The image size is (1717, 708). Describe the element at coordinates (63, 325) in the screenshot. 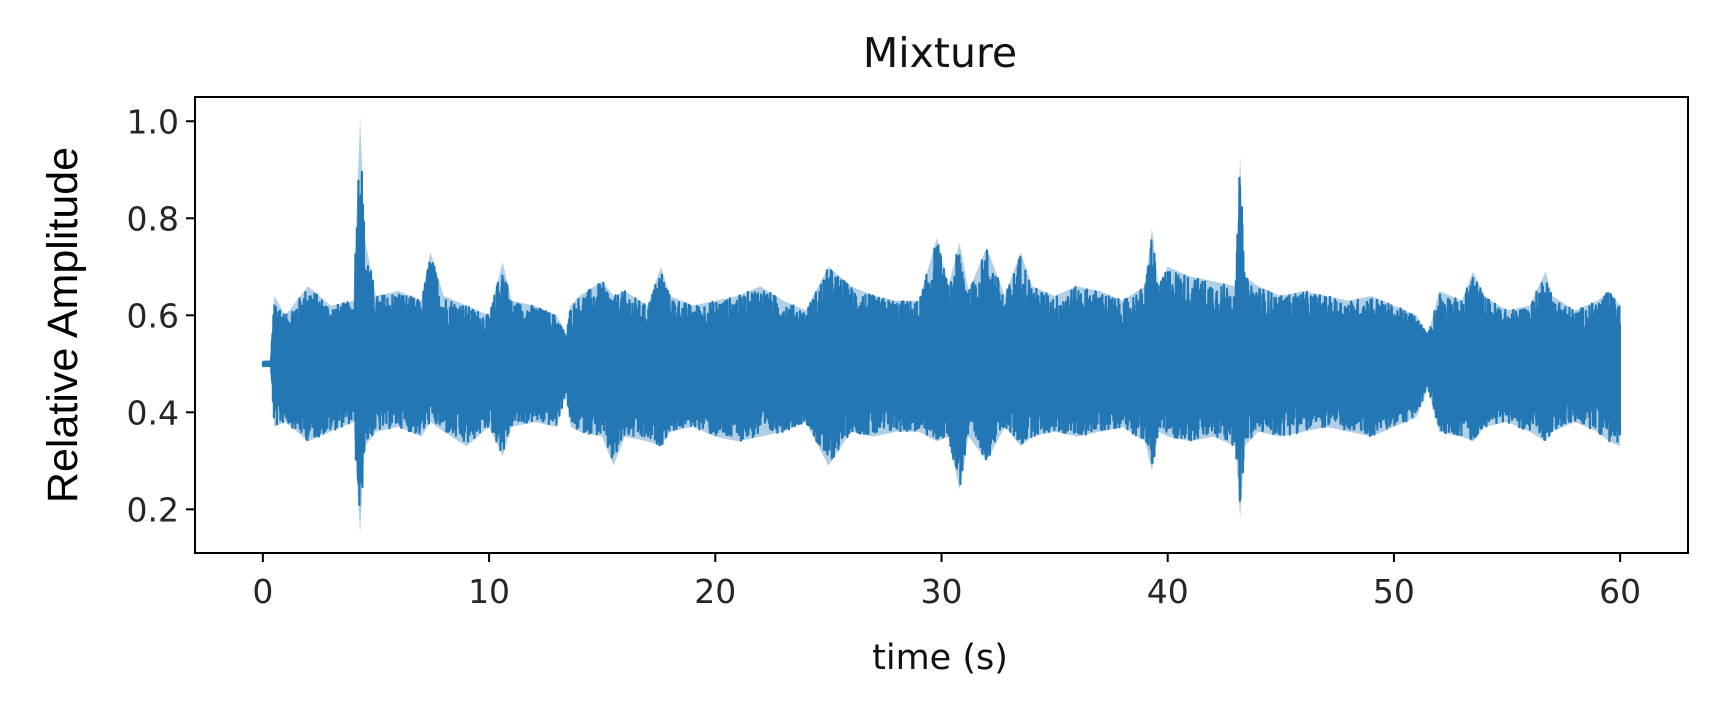

I see `y-axis-label: Relative Amplitude` at that location.